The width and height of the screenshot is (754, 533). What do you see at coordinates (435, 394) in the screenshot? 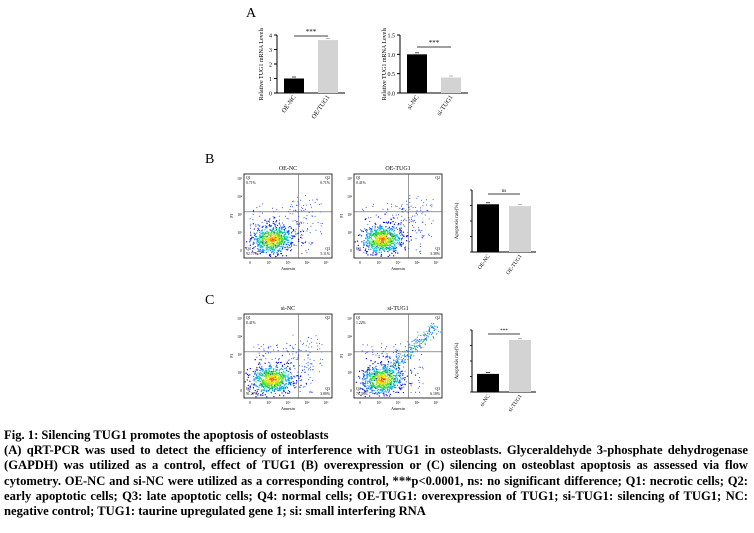
I see `quadrant-value-q3: 6.18%` at bounding box center [435, 394].